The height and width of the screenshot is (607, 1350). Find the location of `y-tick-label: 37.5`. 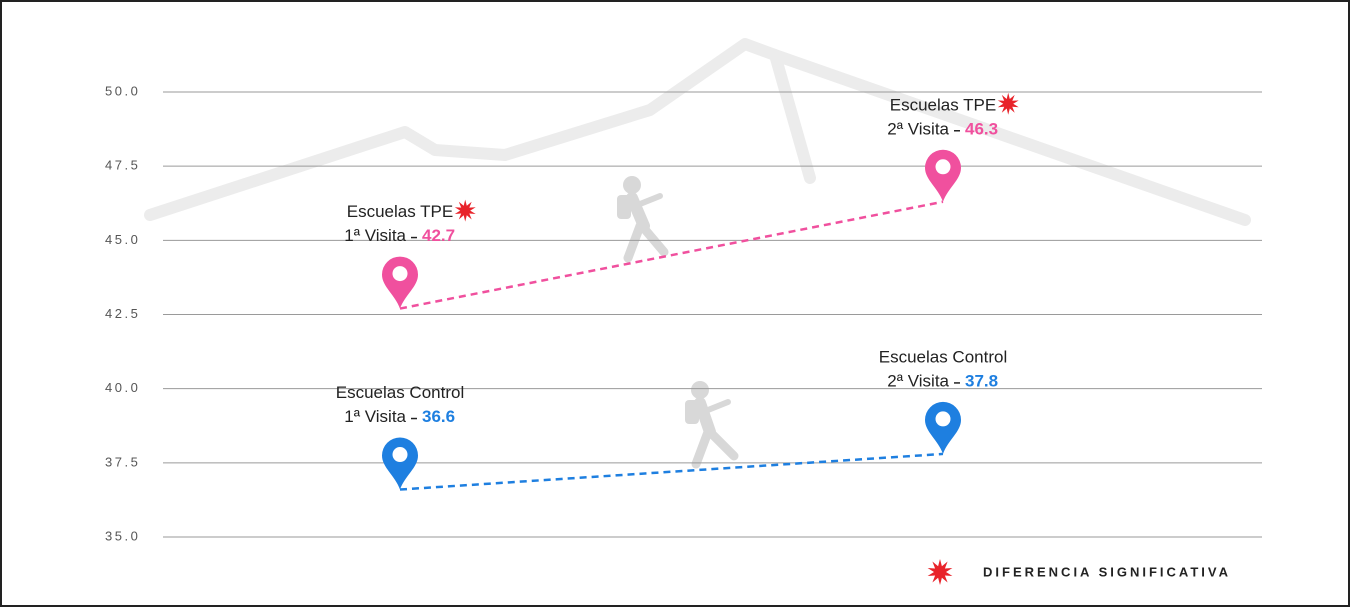

y-tick-label: 37.5 is located at coordinates (122, 461).